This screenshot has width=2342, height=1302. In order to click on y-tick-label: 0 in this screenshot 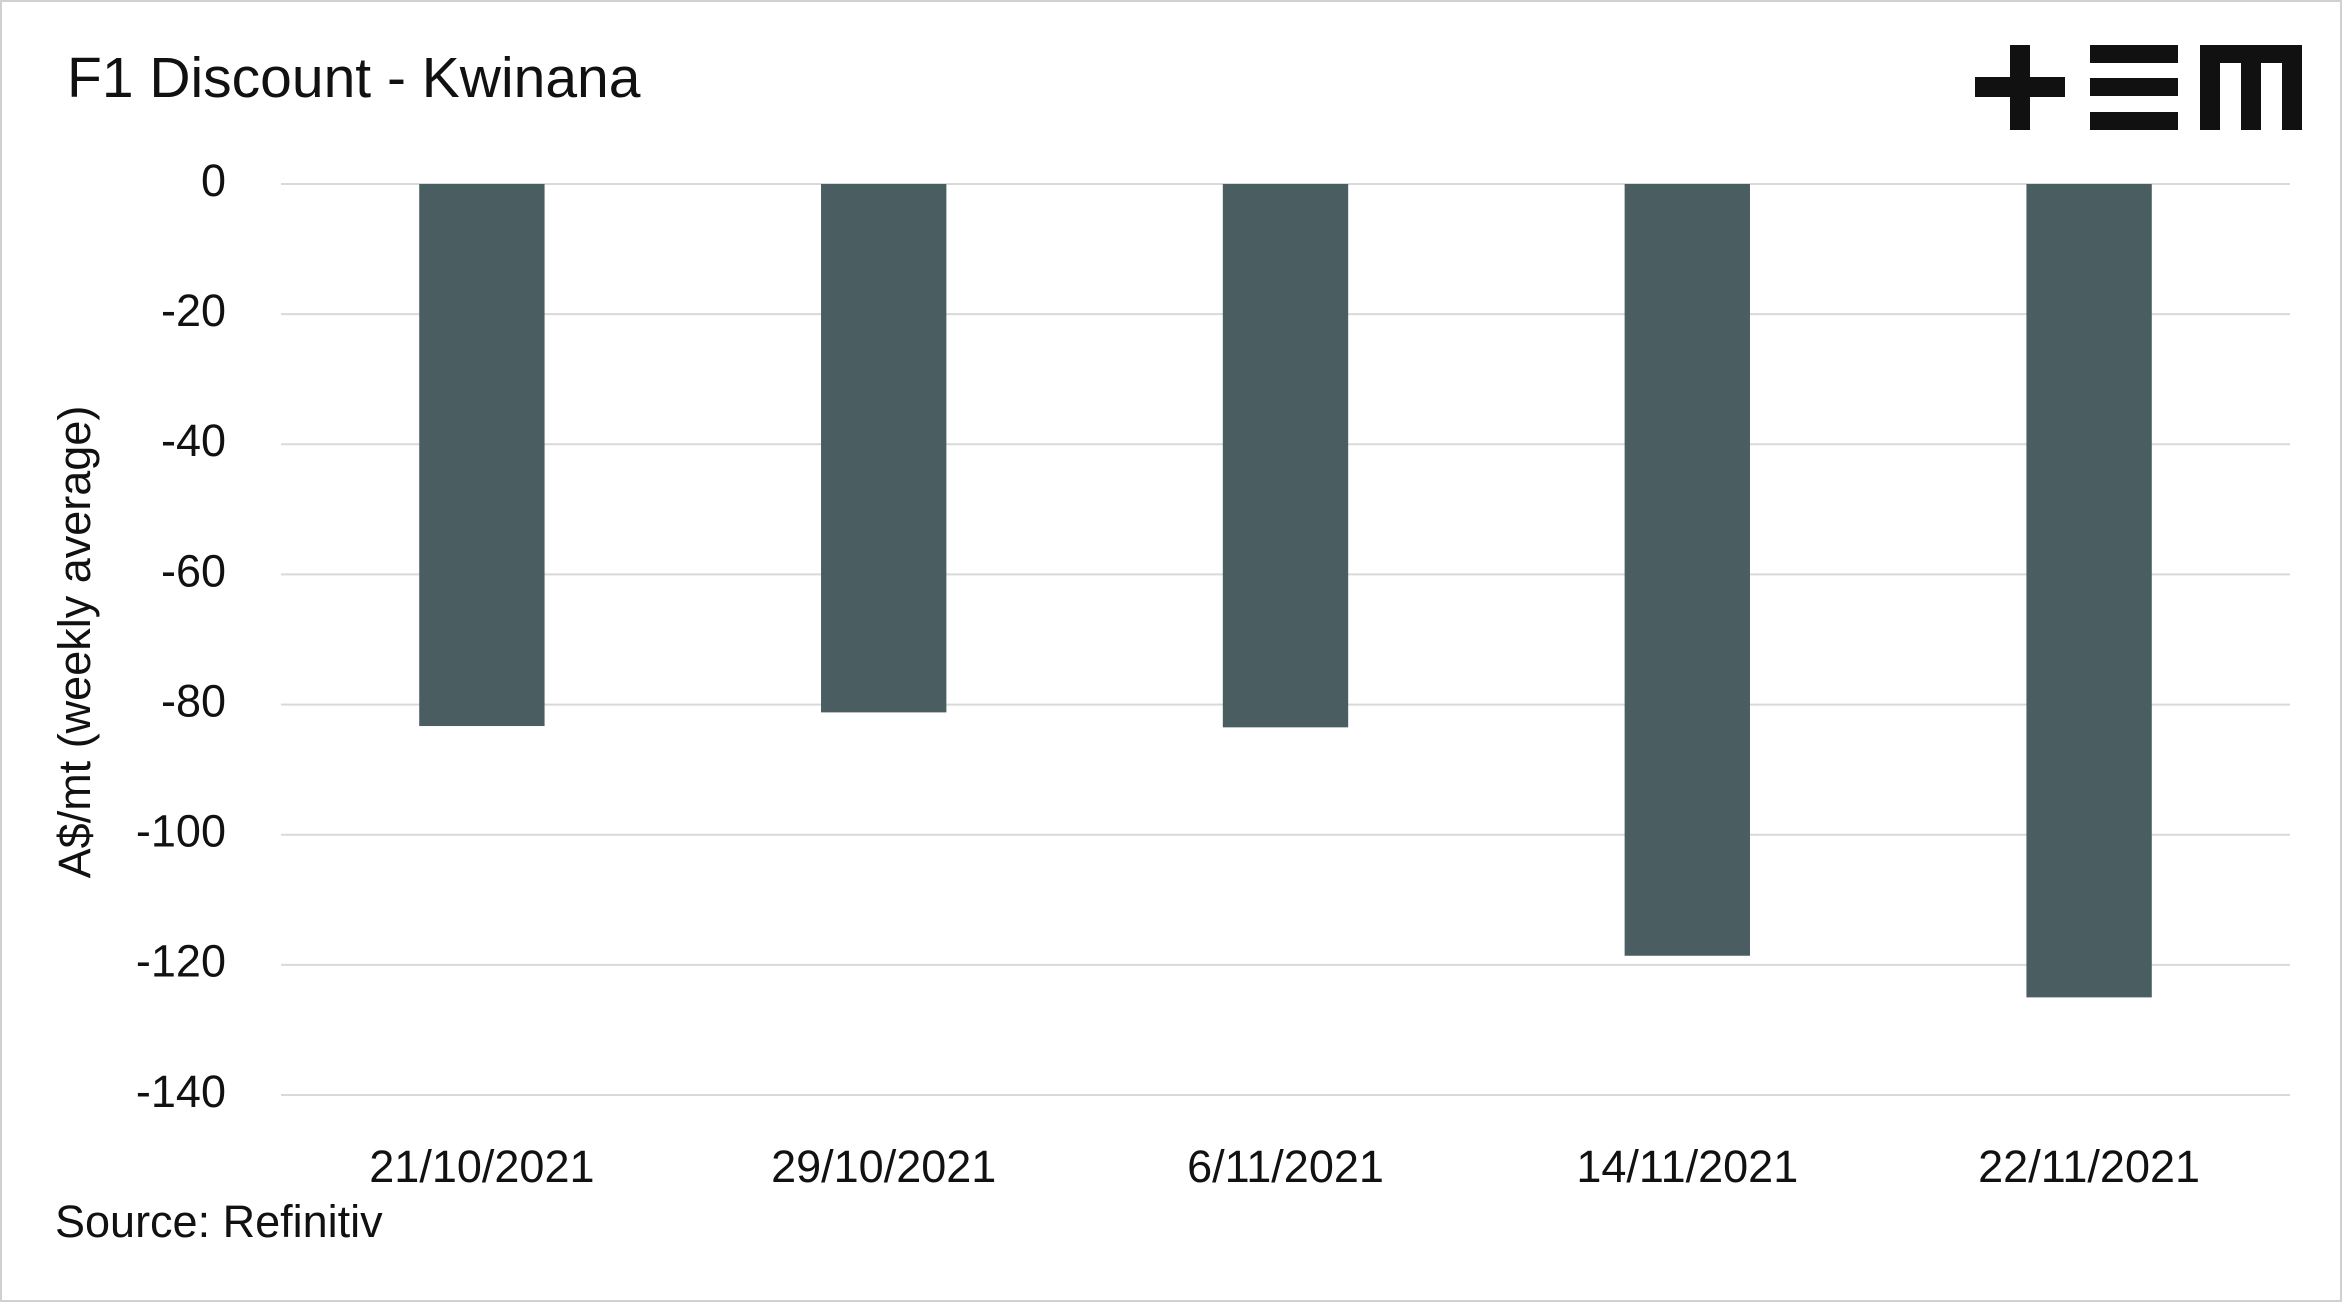, I will do `click(213, 180)`.